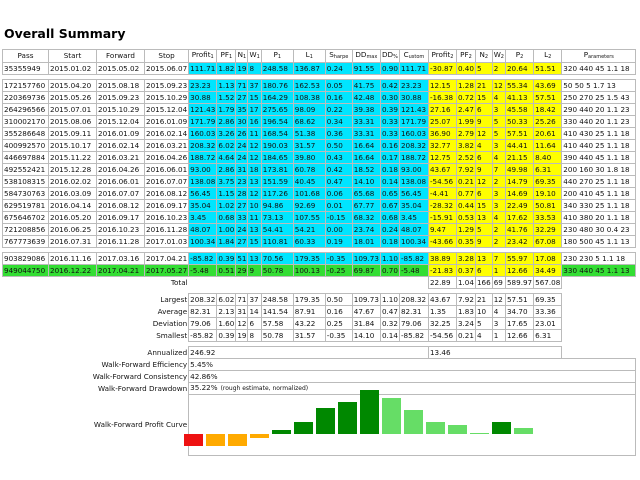  I want to click on table-cell: 6.31, so click(548, 169).